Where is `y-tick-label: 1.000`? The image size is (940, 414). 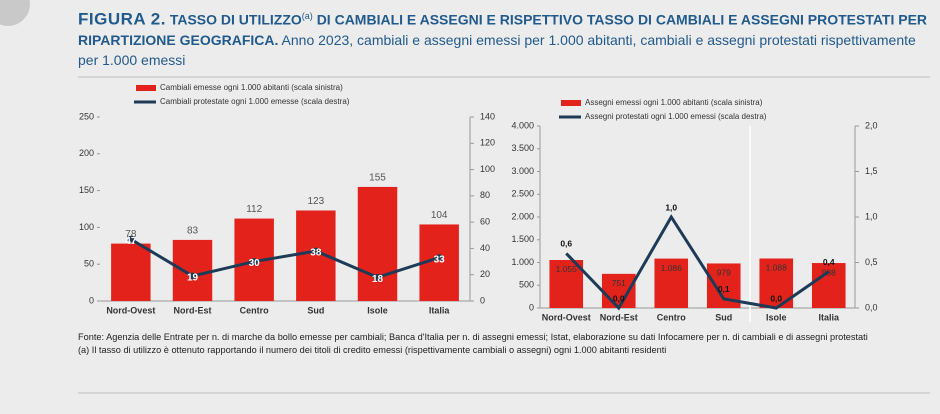 y-tick-label: 1.000 is located at coordinates (522, 262).